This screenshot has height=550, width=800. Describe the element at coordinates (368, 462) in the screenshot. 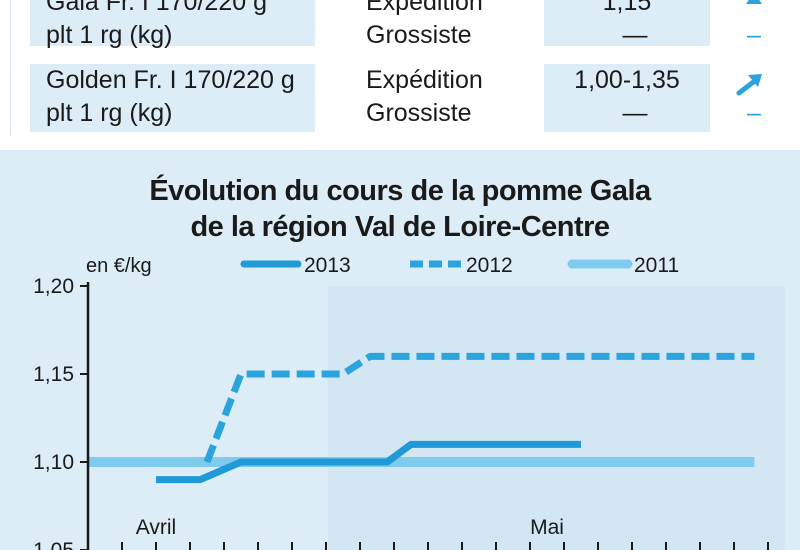

I see `series-line-2013` at that location.